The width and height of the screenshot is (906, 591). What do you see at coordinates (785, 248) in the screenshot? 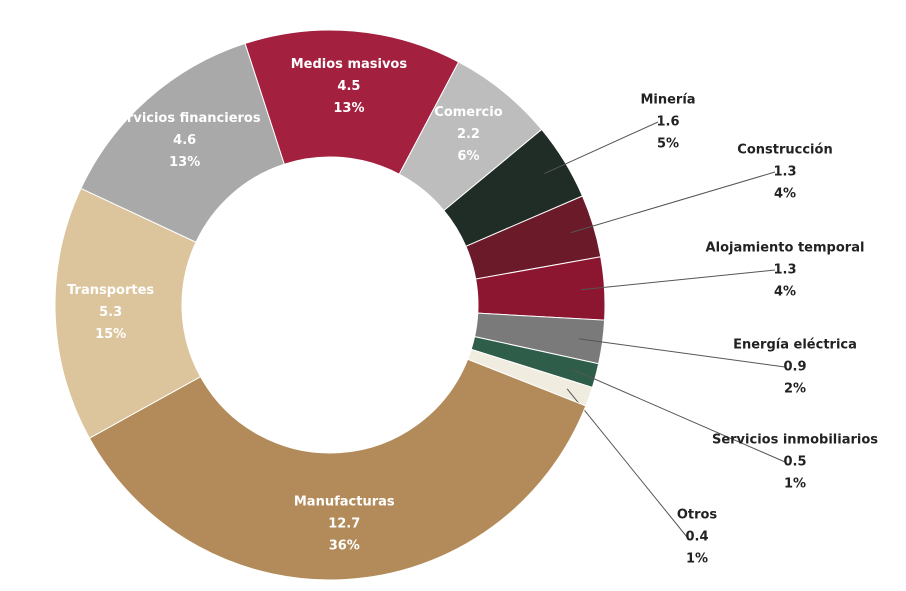
I see `segment-name: Alojamiento temporal` at bounding box center [785, 248].